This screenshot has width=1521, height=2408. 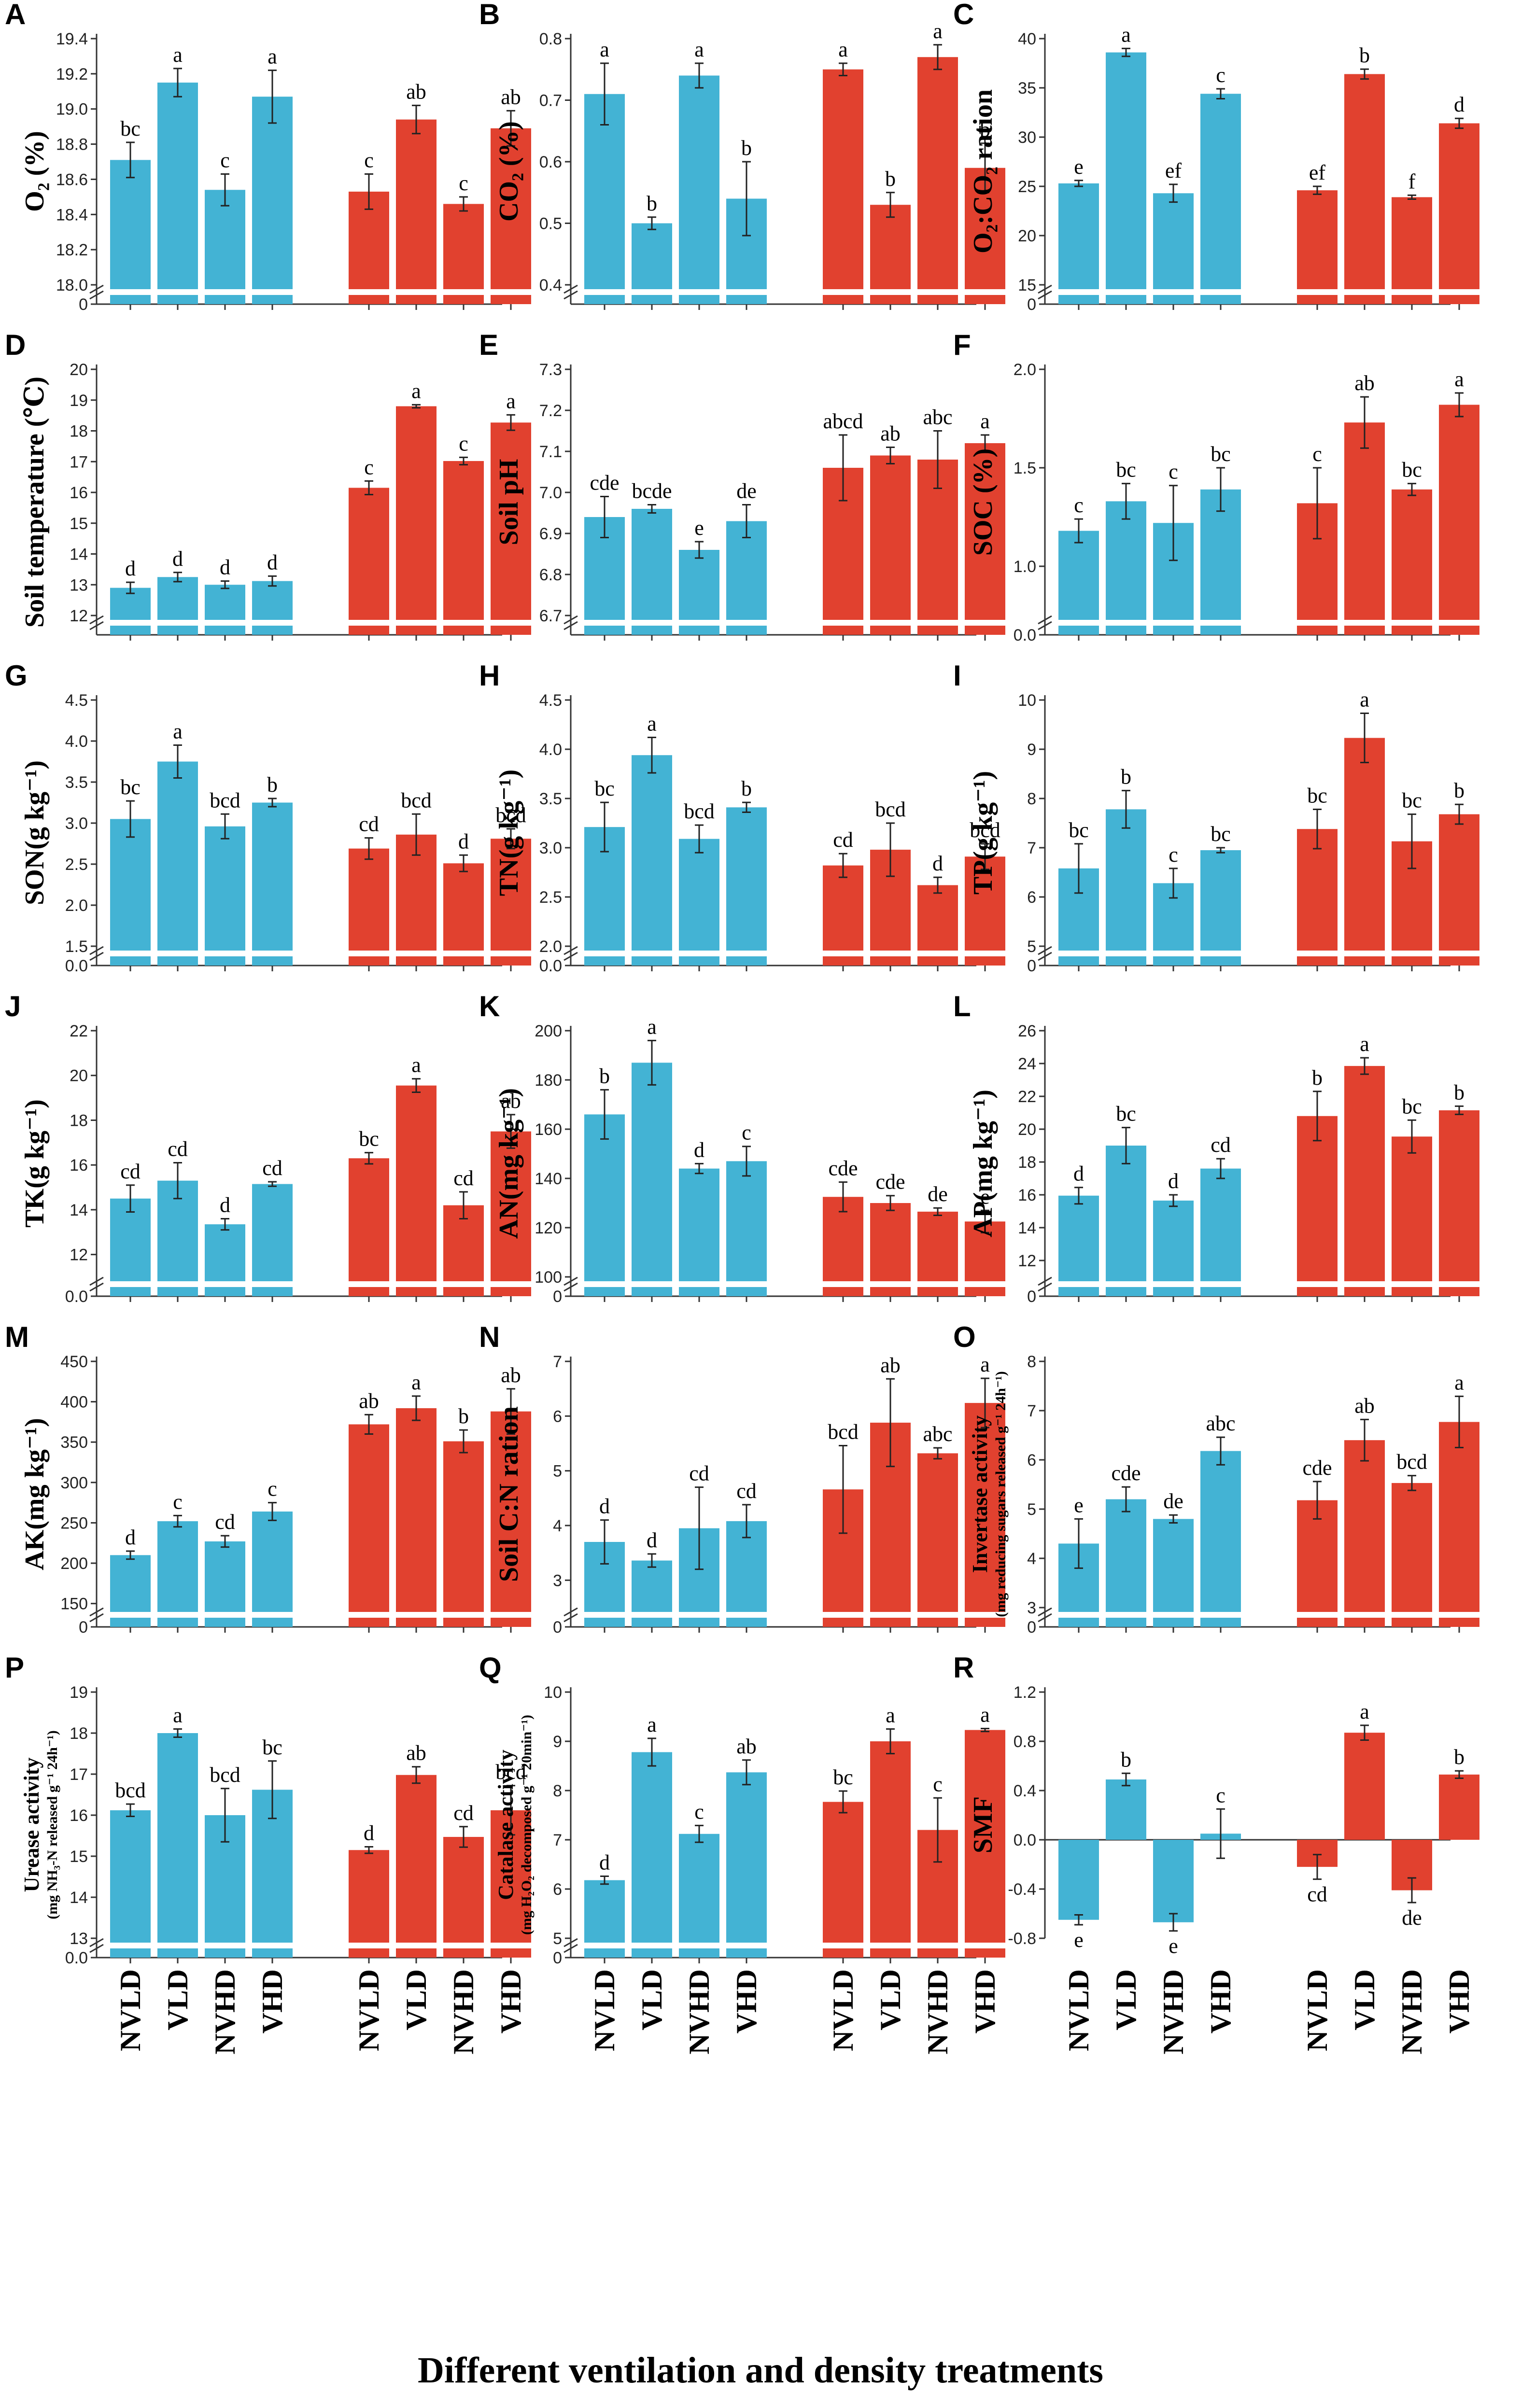 I want to click on y-tick-label: 2.0, so click(x=76, y=906).